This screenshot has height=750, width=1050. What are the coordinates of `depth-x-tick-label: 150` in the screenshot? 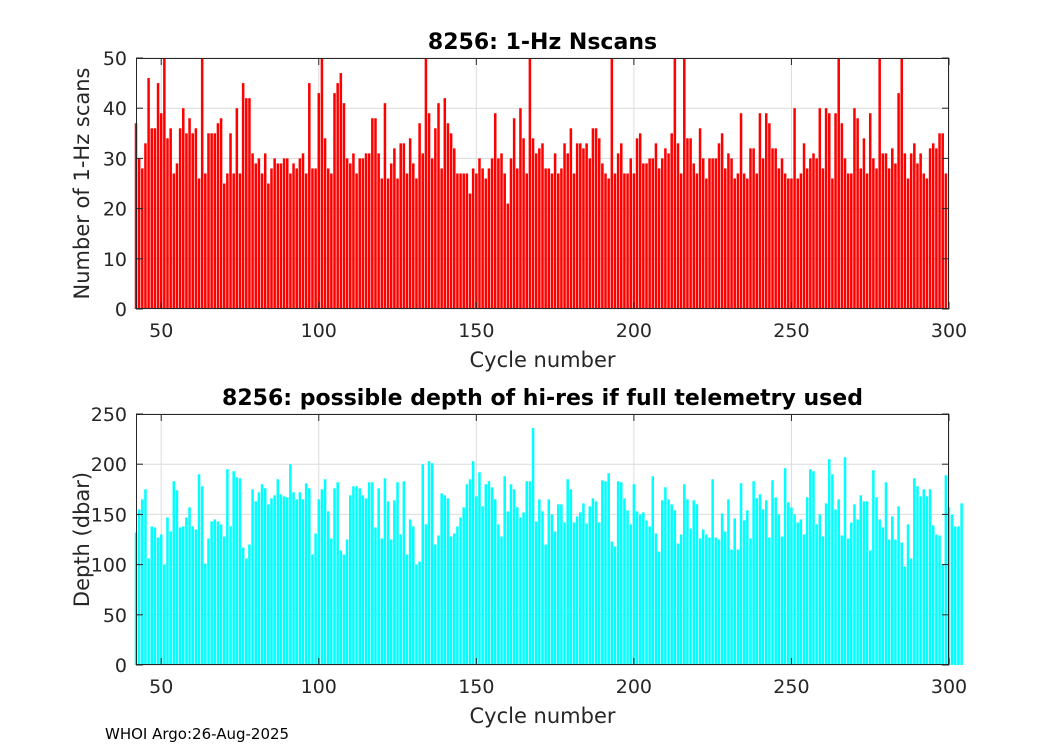 It's located at (476, 687).